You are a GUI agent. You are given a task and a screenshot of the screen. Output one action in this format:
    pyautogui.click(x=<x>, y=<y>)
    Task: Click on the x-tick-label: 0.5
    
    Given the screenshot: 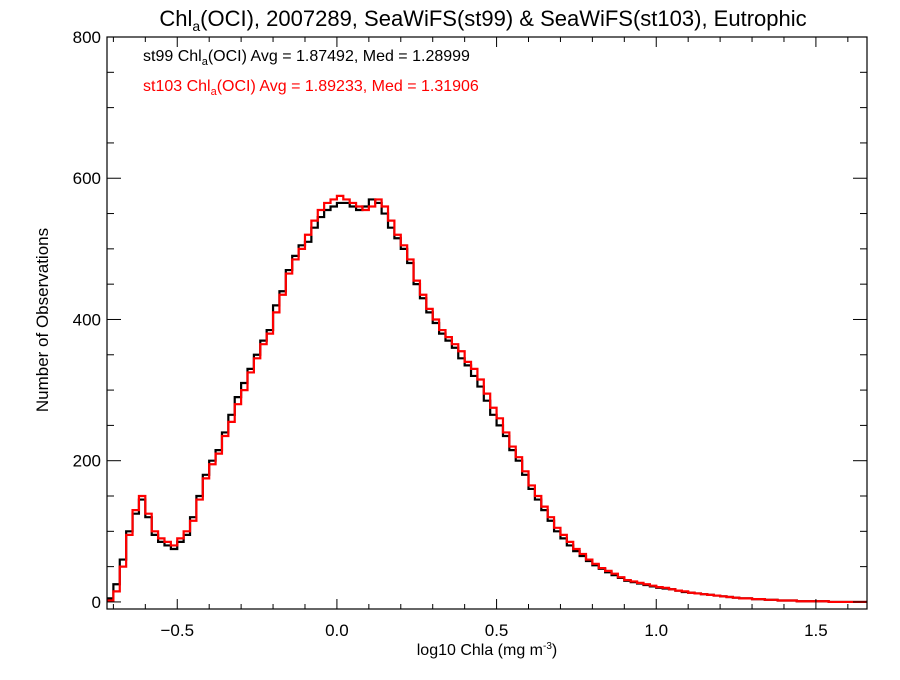 What is the action you would take?
    pyautogui.click(x=497, y=630)
    